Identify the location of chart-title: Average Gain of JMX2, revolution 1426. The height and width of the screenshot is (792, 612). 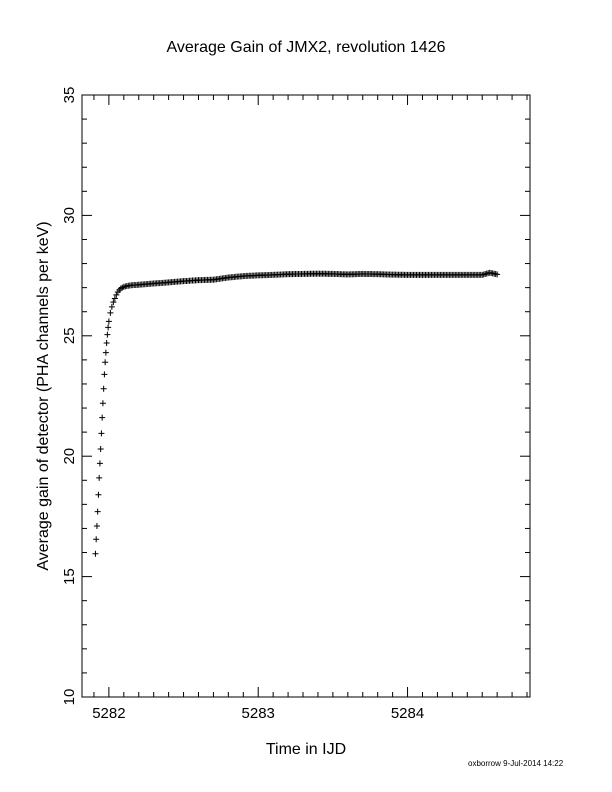
(306, 47).